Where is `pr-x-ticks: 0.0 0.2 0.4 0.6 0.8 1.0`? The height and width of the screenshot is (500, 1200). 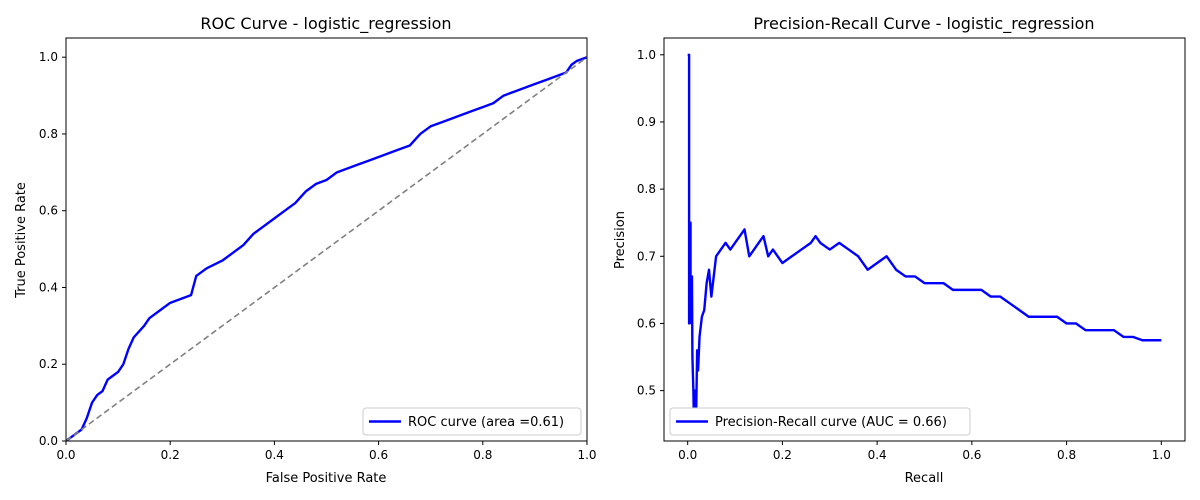
pr-x-ticks: 0.0 0.2 0.4 0.6 0.8 1.0 is located at coordinates (924, 451).